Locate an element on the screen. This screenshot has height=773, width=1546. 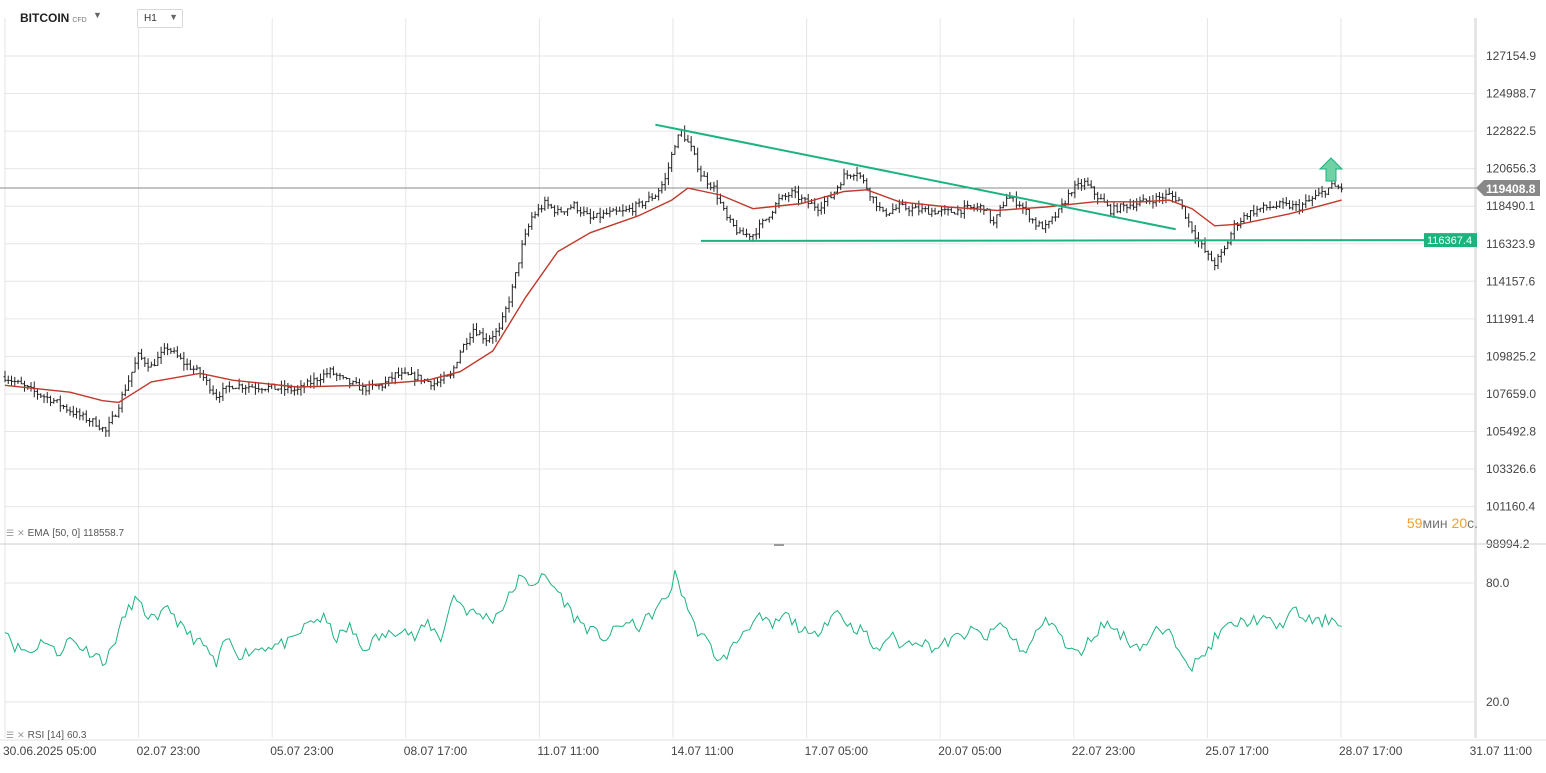
support-level-line is located at coordinates (1062, 240).